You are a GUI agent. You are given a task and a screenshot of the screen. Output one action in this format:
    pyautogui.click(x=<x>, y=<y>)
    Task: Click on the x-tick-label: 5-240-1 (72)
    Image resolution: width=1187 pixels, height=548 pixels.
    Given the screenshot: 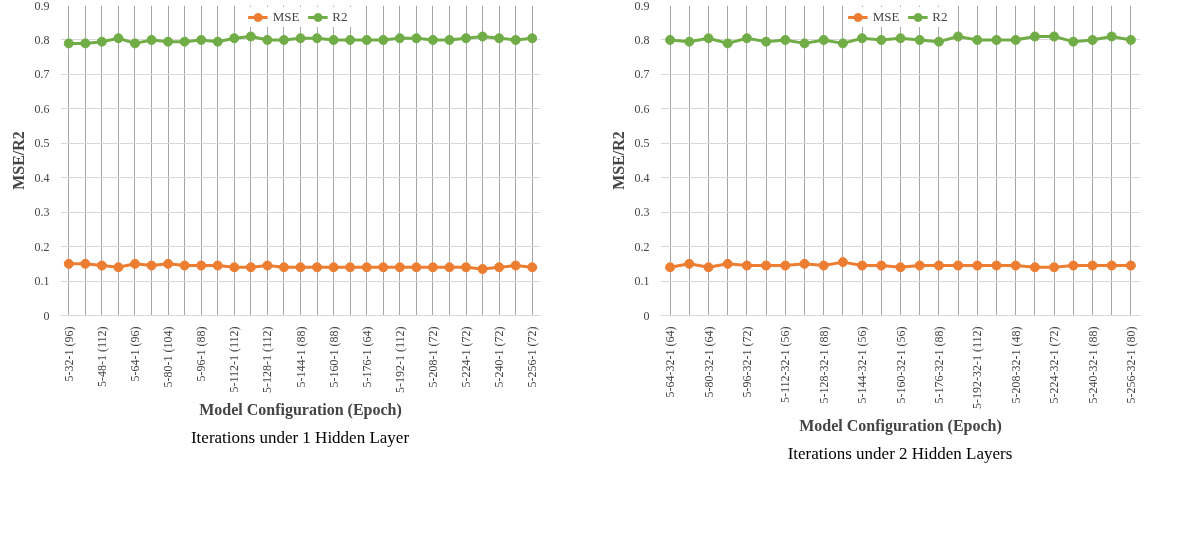 What is the action you would take?
    pyautogui.click(x=499, y=357)
    